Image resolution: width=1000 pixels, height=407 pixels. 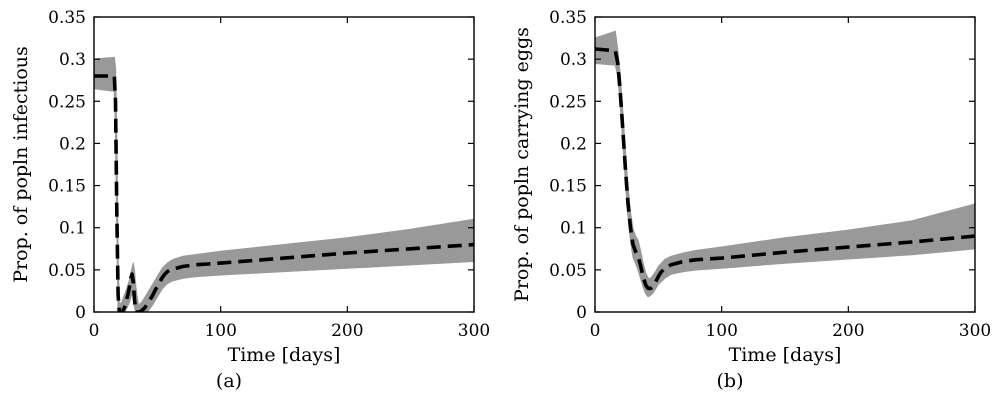 What do you see at coordinates (730, 381) in the screenshot?
I see `caption-b: (b)` at bounding box center [730, 381].